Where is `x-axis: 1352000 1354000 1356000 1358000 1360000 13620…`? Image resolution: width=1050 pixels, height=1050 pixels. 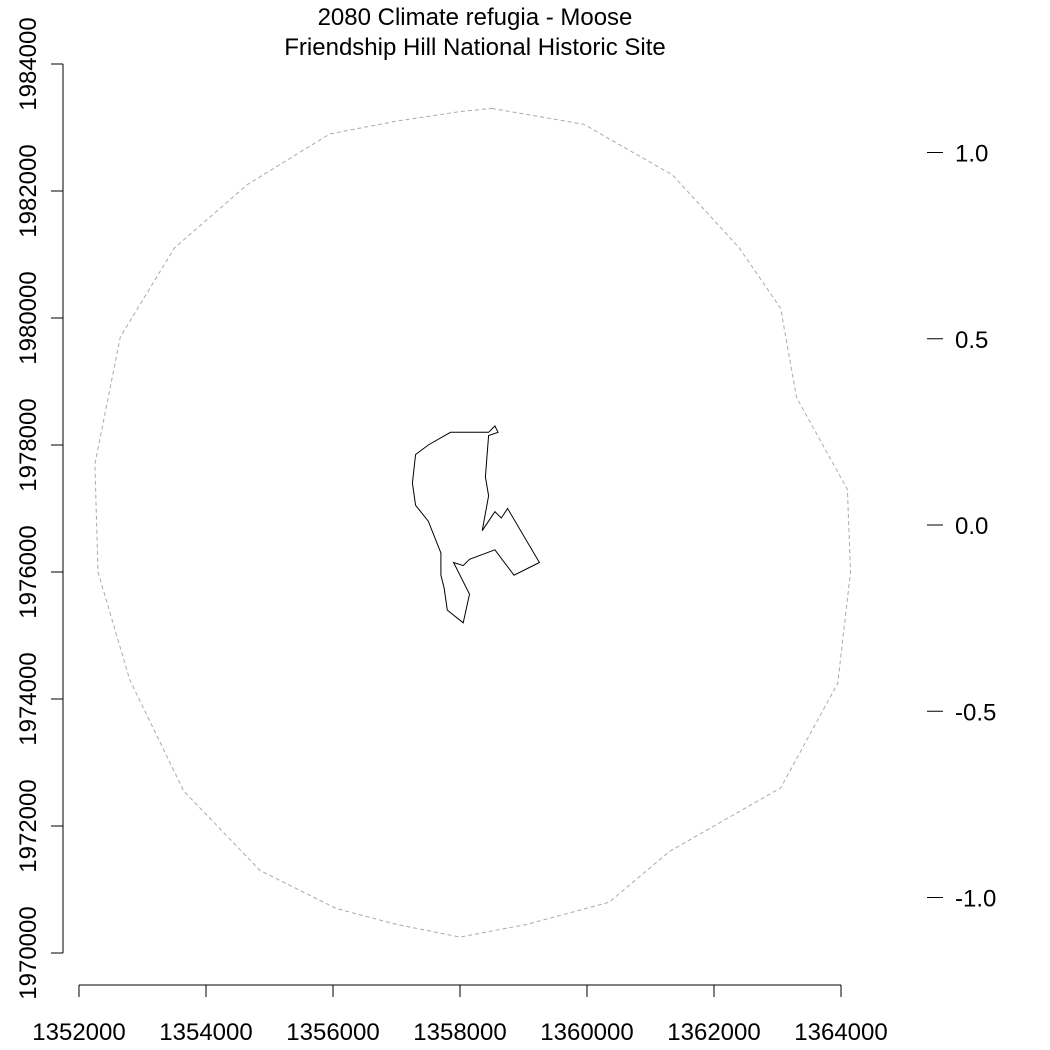 x-axis: 1352000 1354000 1356000 1358000 1360000 13620… is located at coordinates (460, 1015).